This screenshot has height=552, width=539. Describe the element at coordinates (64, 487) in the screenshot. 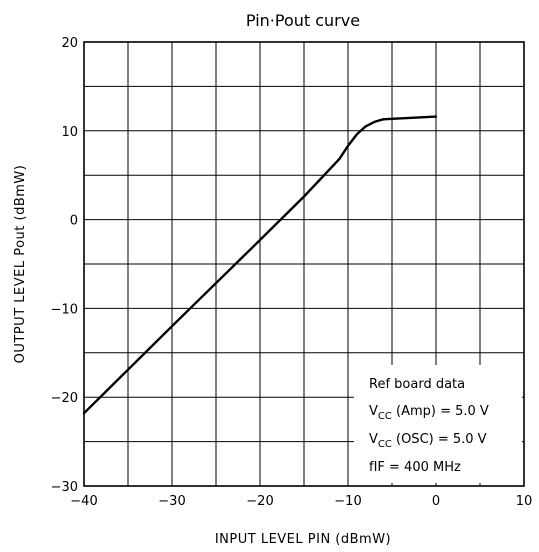

I see `y-tick-label: −30` at that location.